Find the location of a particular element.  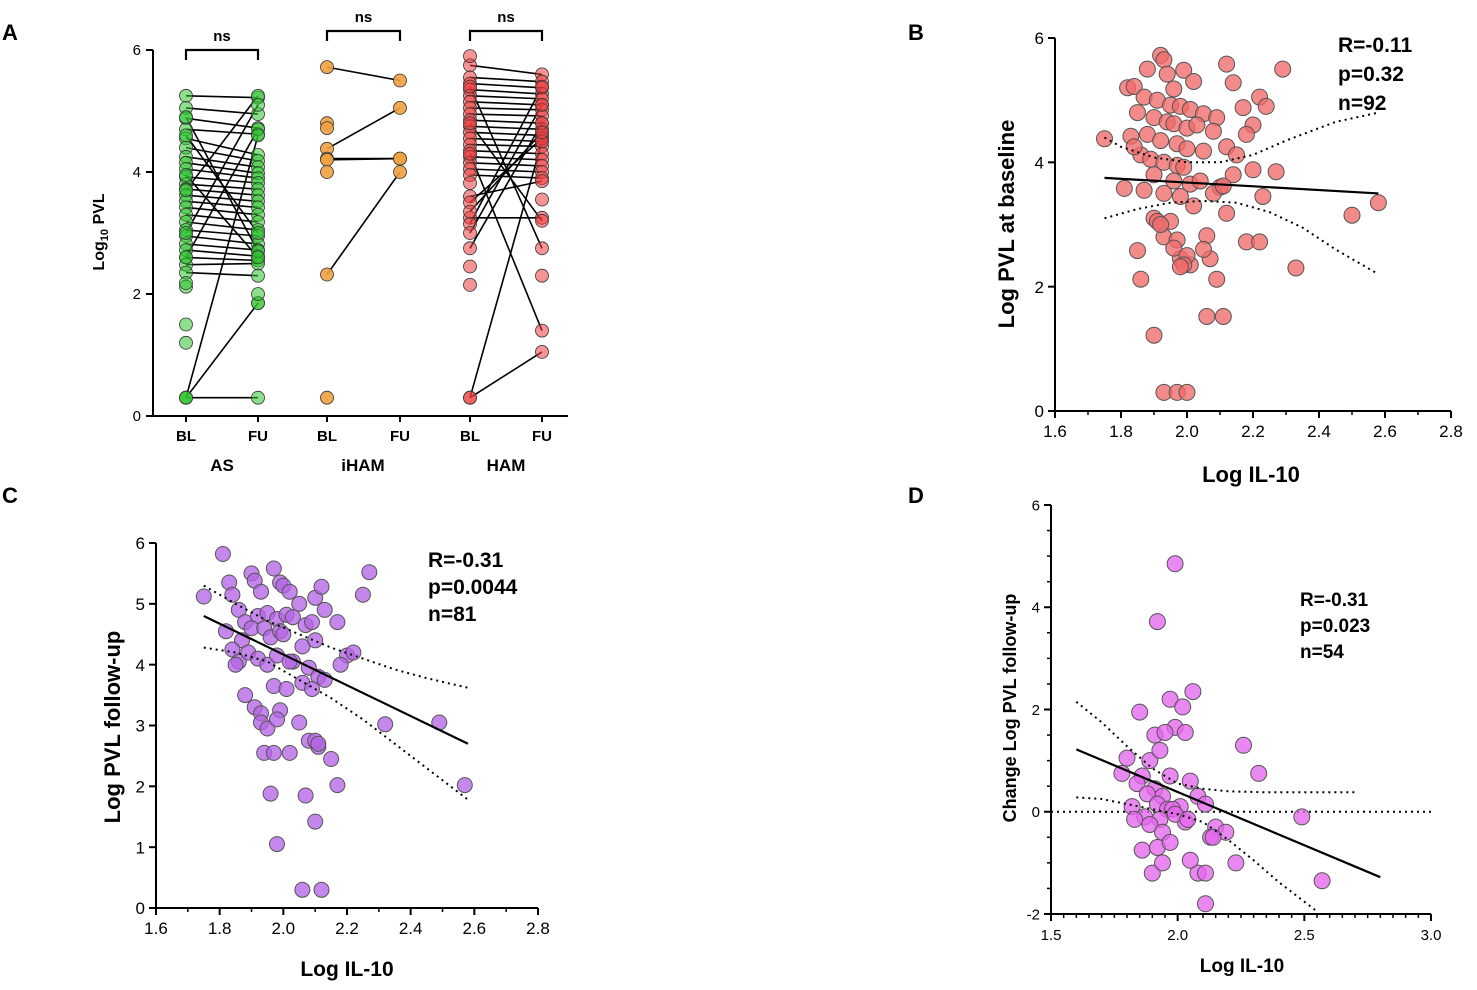

panel-d-stat-p: p=0.023 is located at coordinates (1335, 626).